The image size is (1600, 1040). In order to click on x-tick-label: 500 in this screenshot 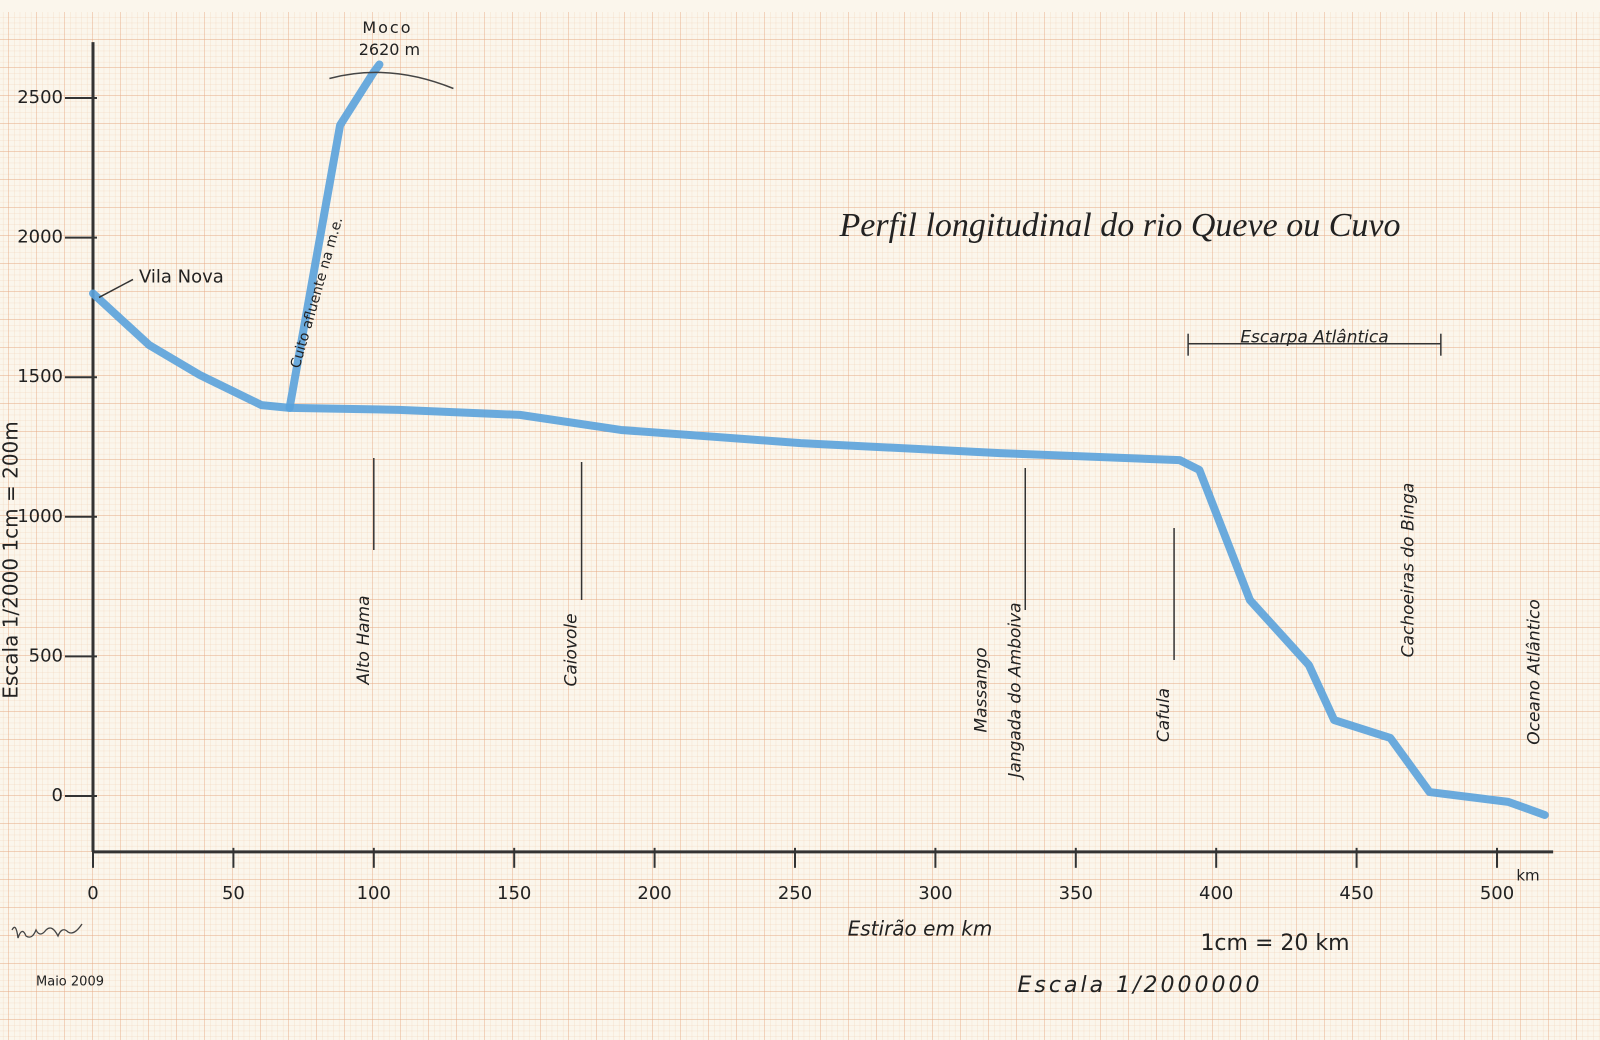, I will do `click(1497, 893)`.